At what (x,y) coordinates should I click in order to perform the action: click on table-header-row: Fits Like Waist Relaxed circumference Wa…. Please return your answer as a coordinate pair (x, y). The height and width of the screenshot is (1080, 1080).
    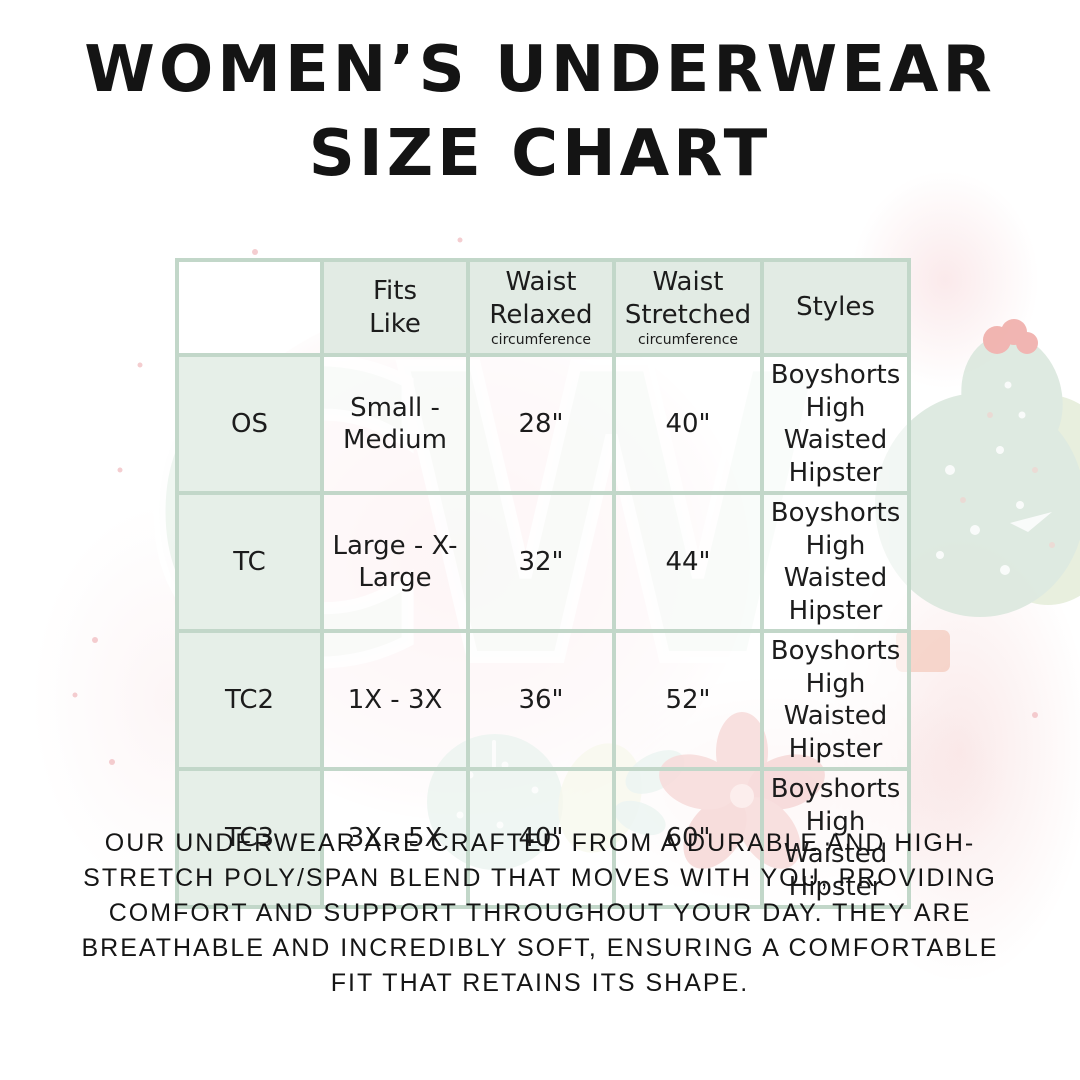
    Looking at the image, I should click on (543, 307).